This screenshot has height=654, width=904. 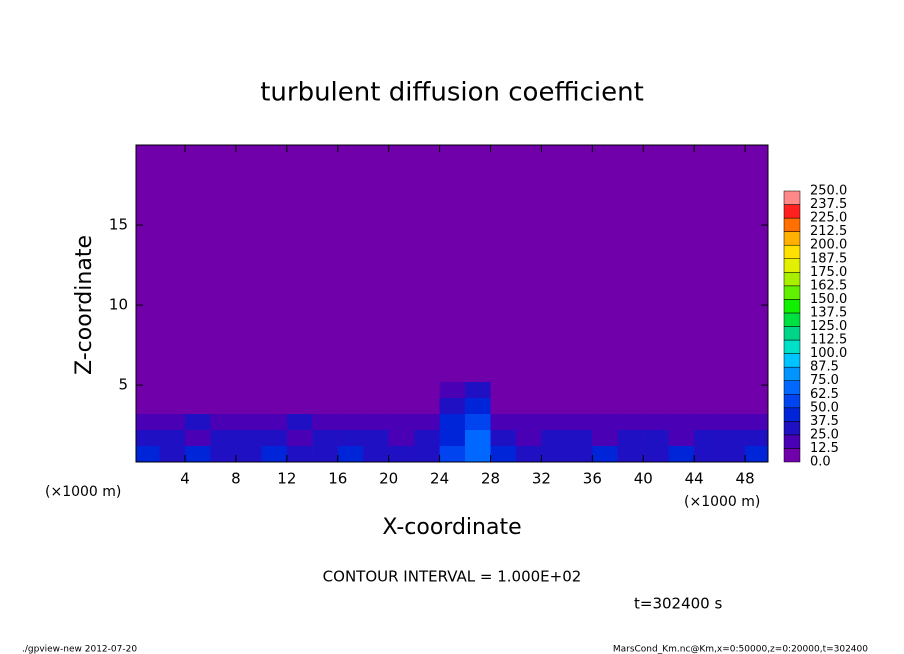 I want to click on x-tick-label: 36, so click(x=592, y=479).